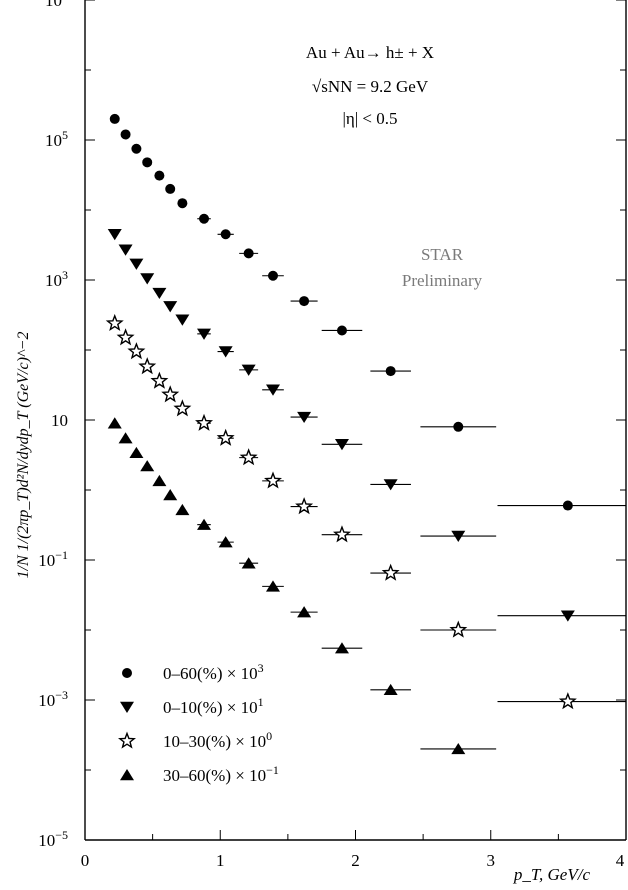 This screenshot has width=628, height=890. Describe the element at coordinates (370, 86) in the screenshot. I see `energy-annotation: √sNN = 9.2 GeV` at that location.